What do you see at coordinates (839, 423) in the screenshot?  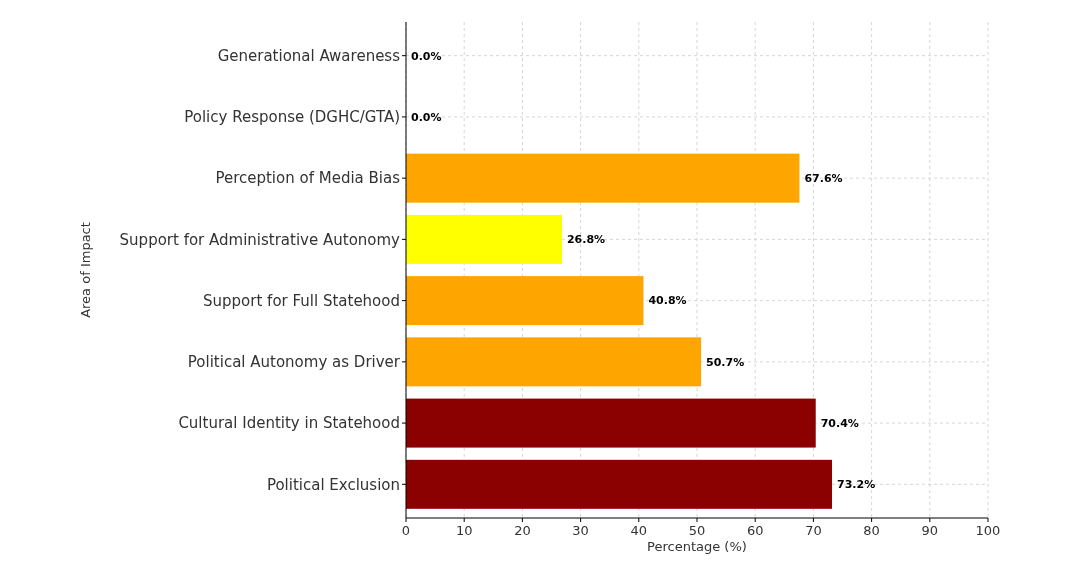 I see `data-label: 70.4%` at bounding box center [839, 423].